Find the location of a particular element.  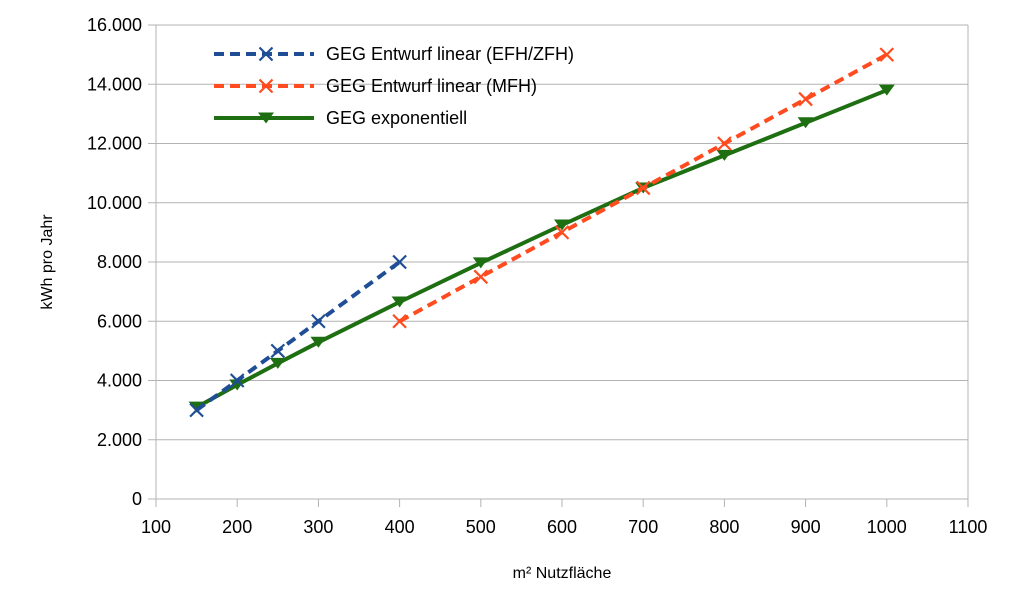

x-tick-label: 500 is located at coordinates (481, 527).